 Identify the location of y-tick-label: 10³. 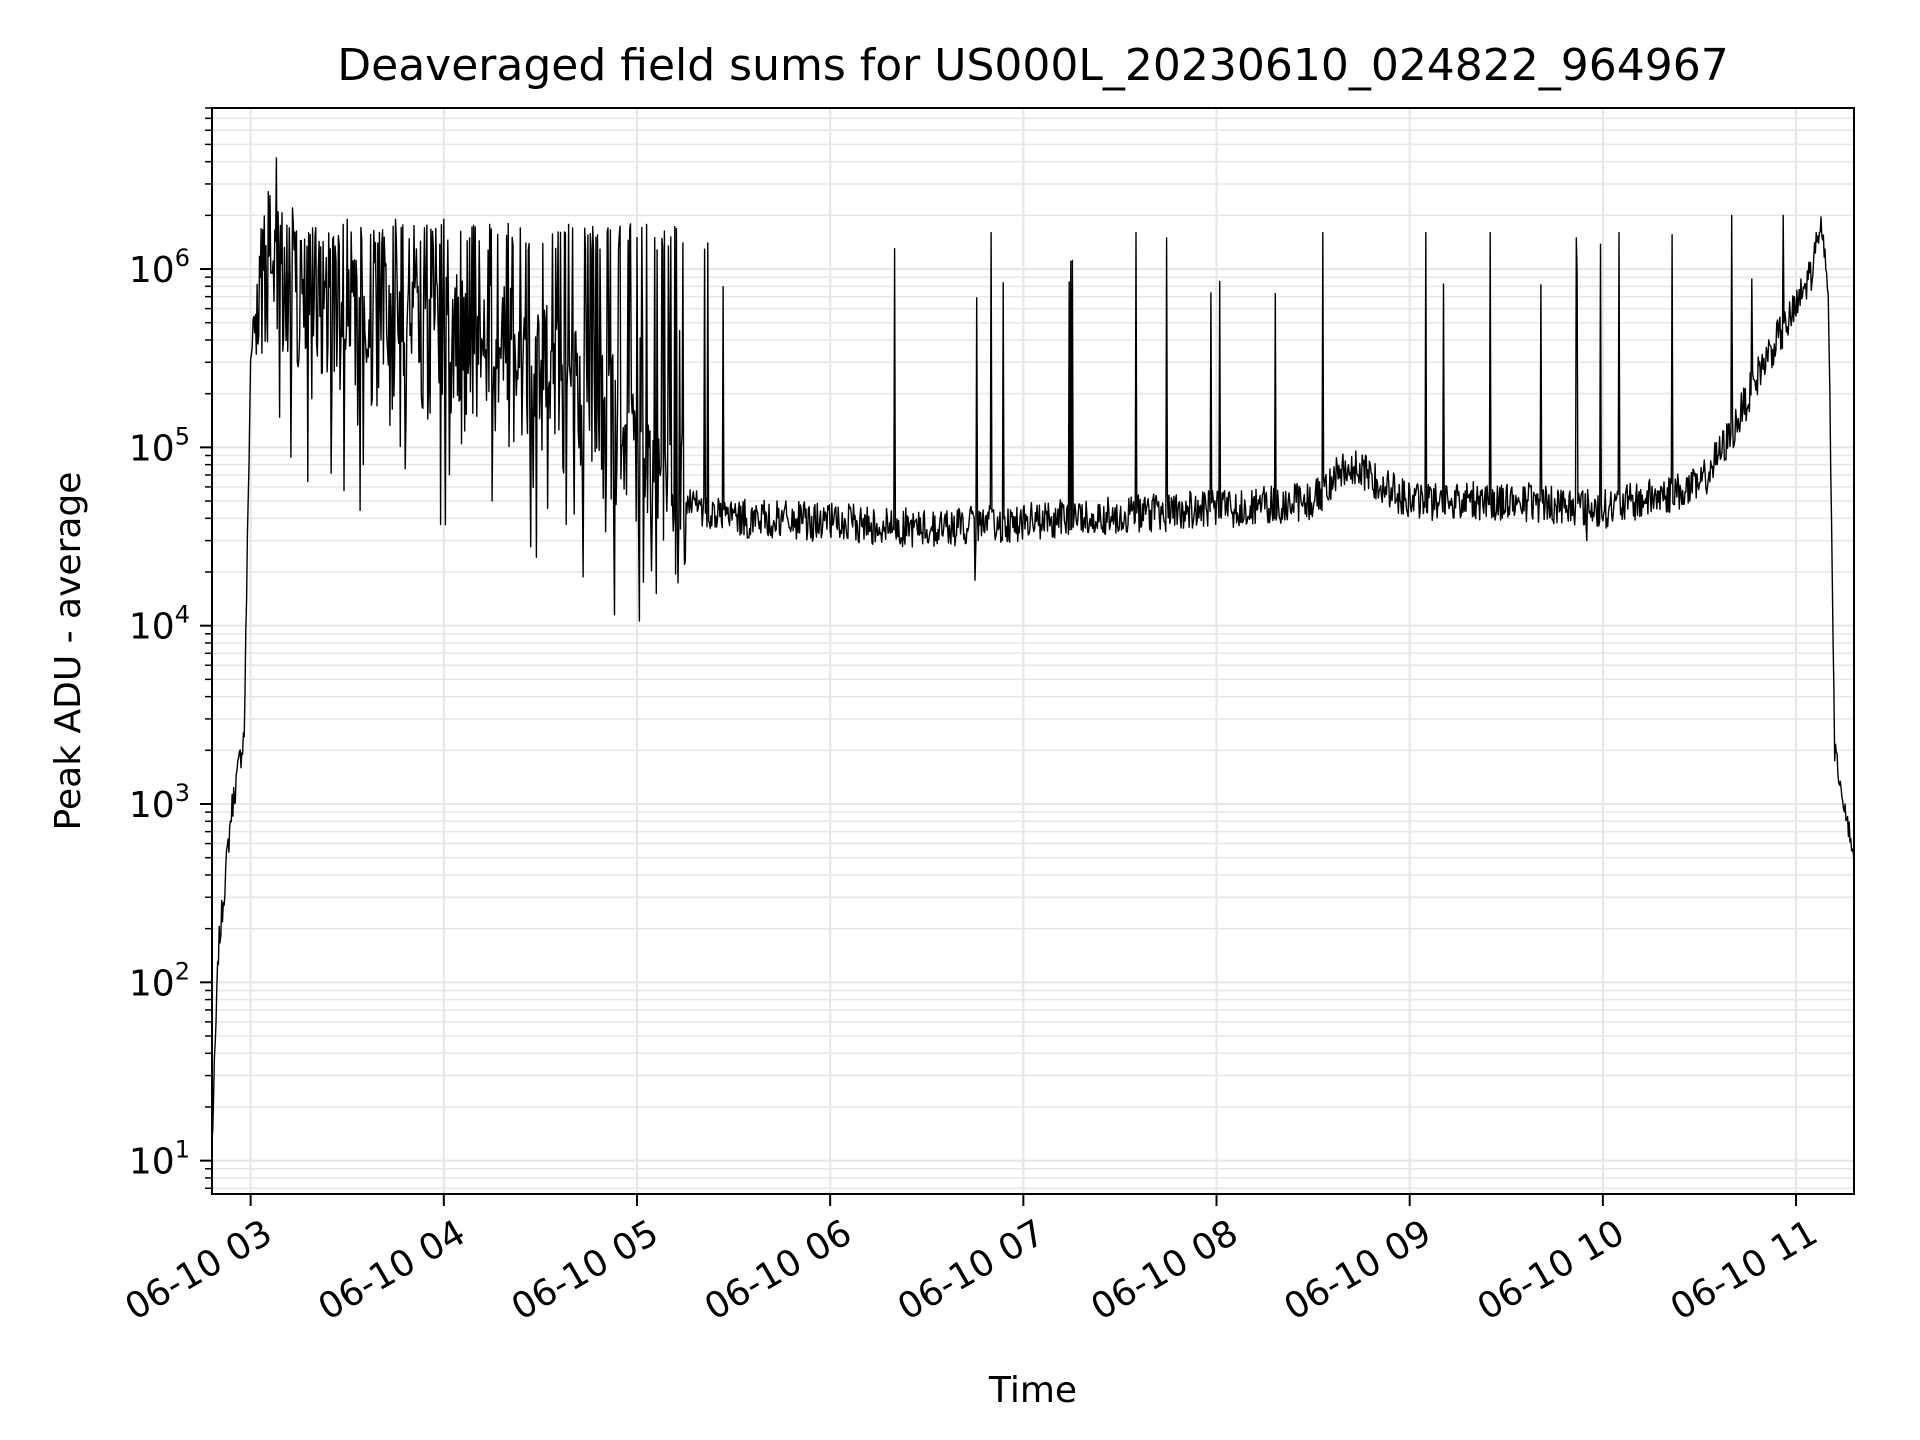
(159, 802).